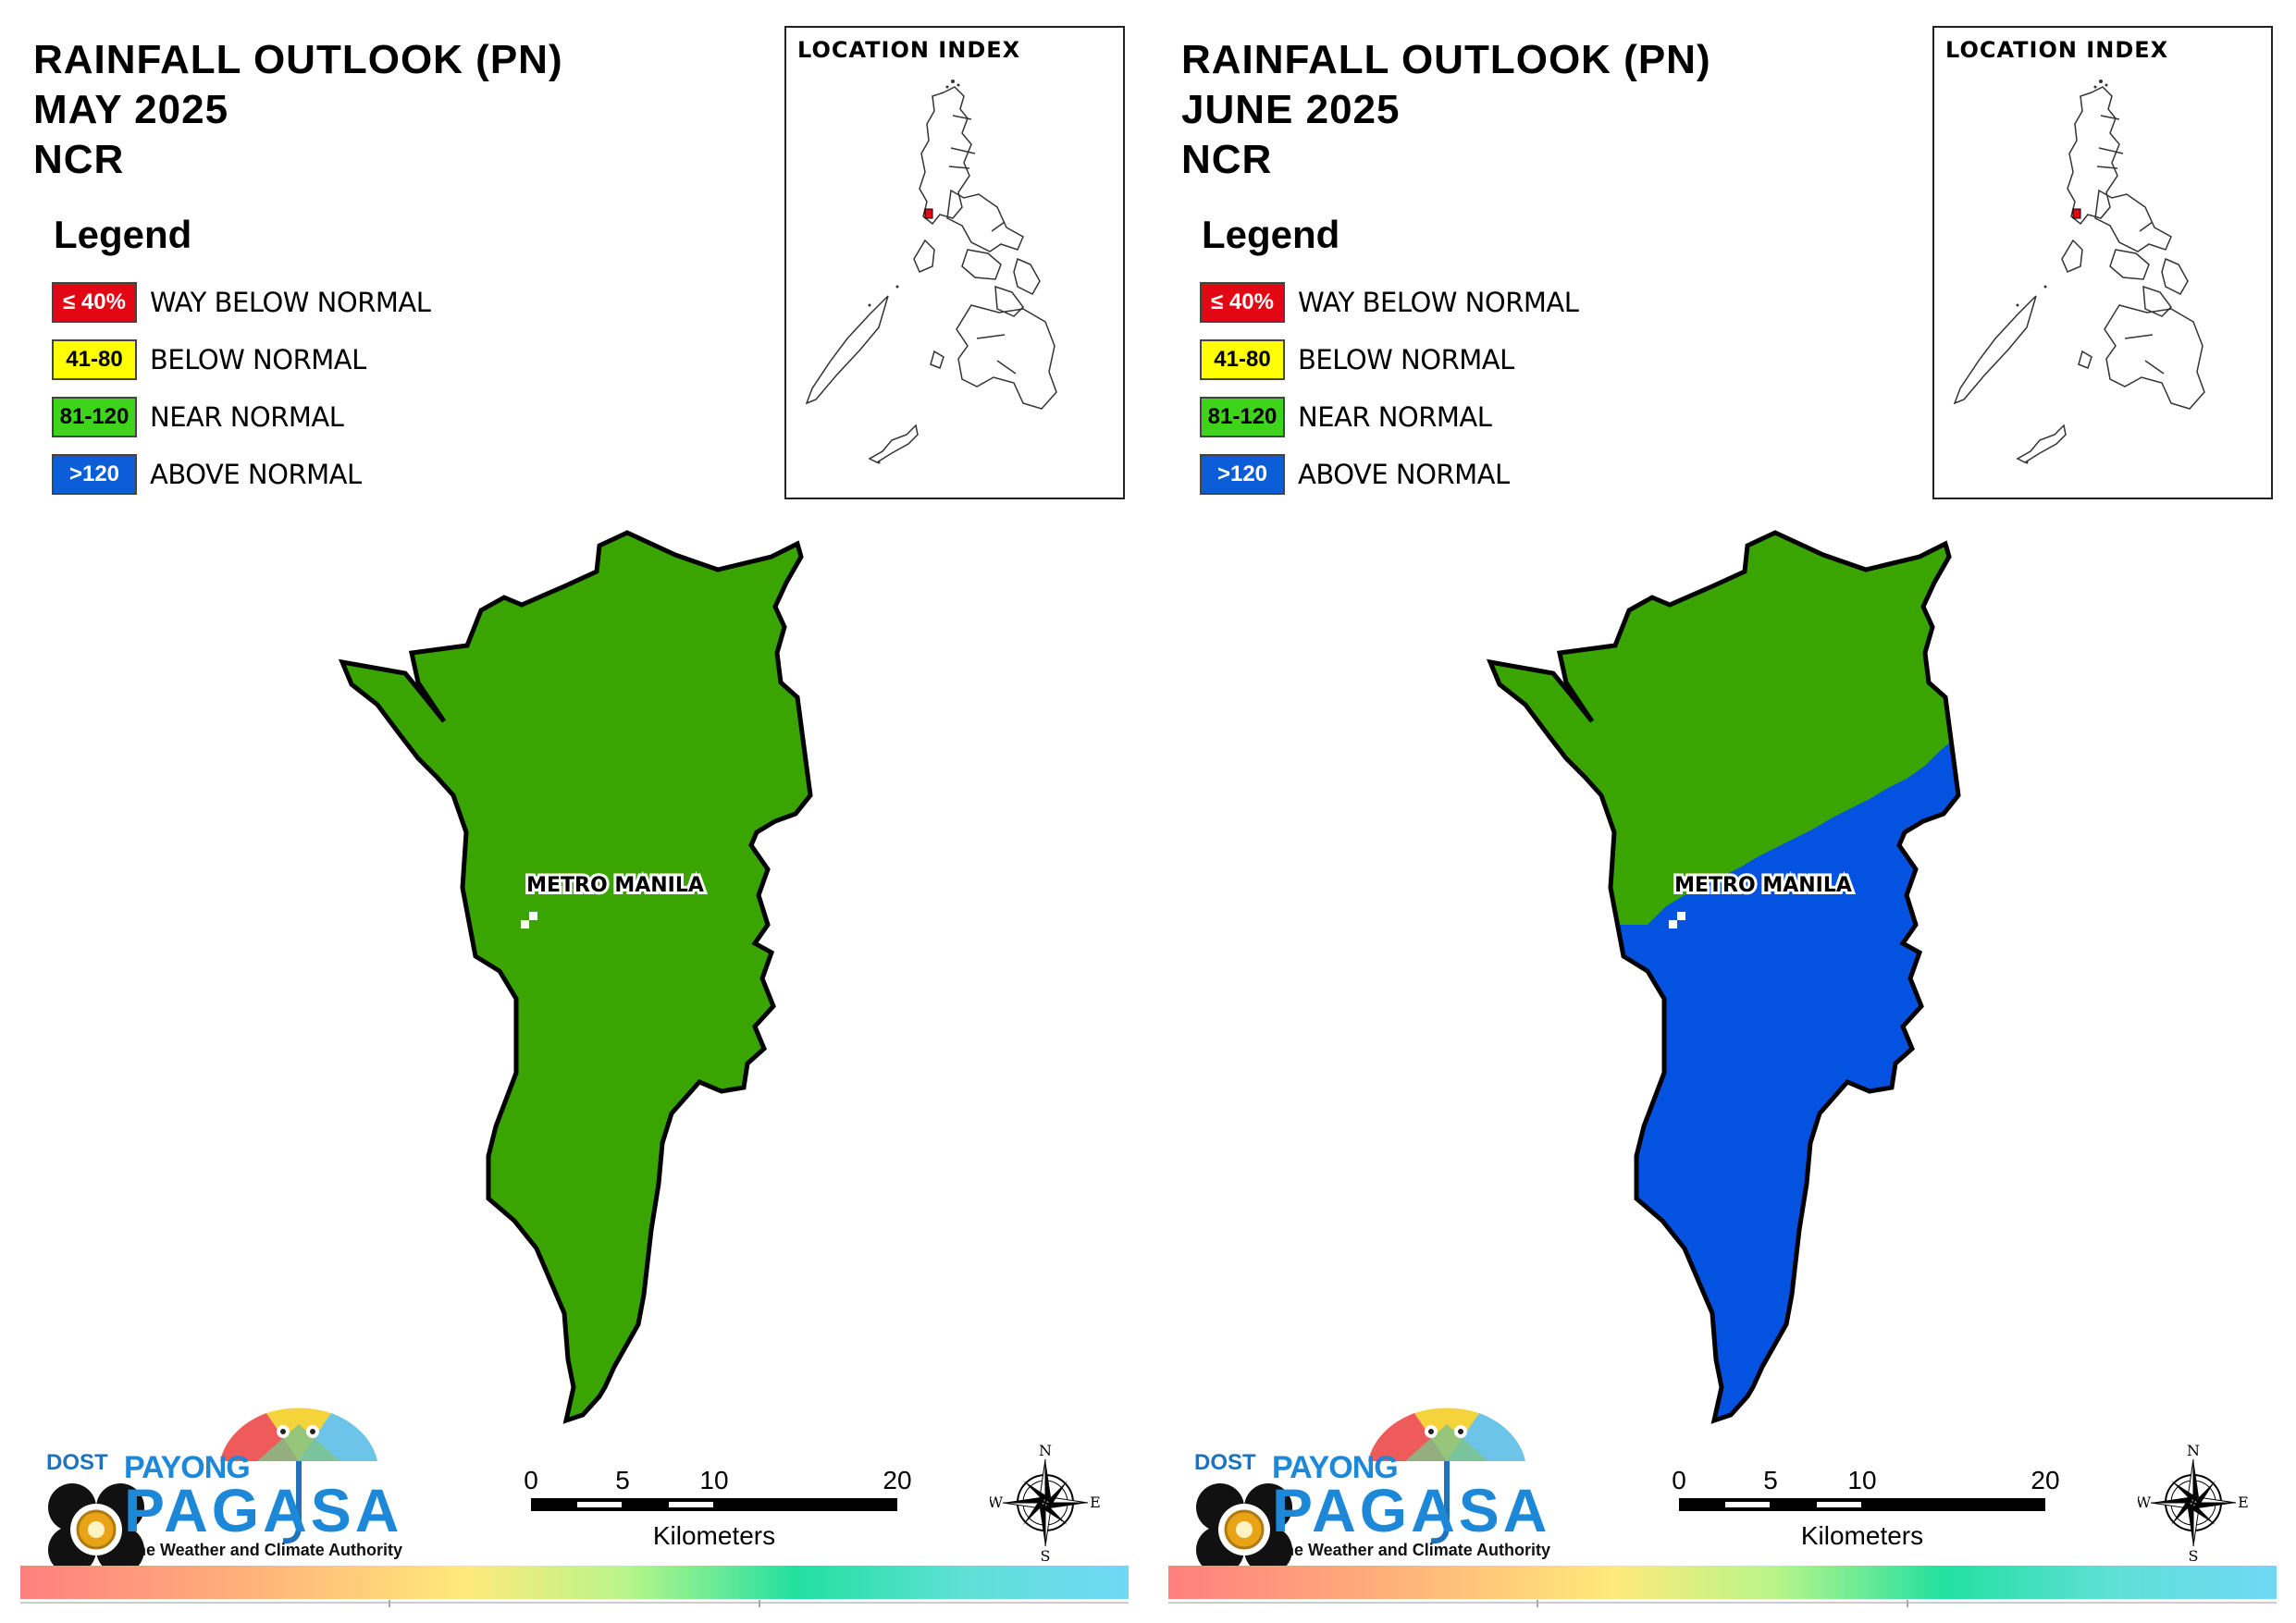 The image size is (2296, 1623). I want to click on map-title: RAINFALL OUTLOOK (PN) MAY 2025 NCR, so click(298, 110).